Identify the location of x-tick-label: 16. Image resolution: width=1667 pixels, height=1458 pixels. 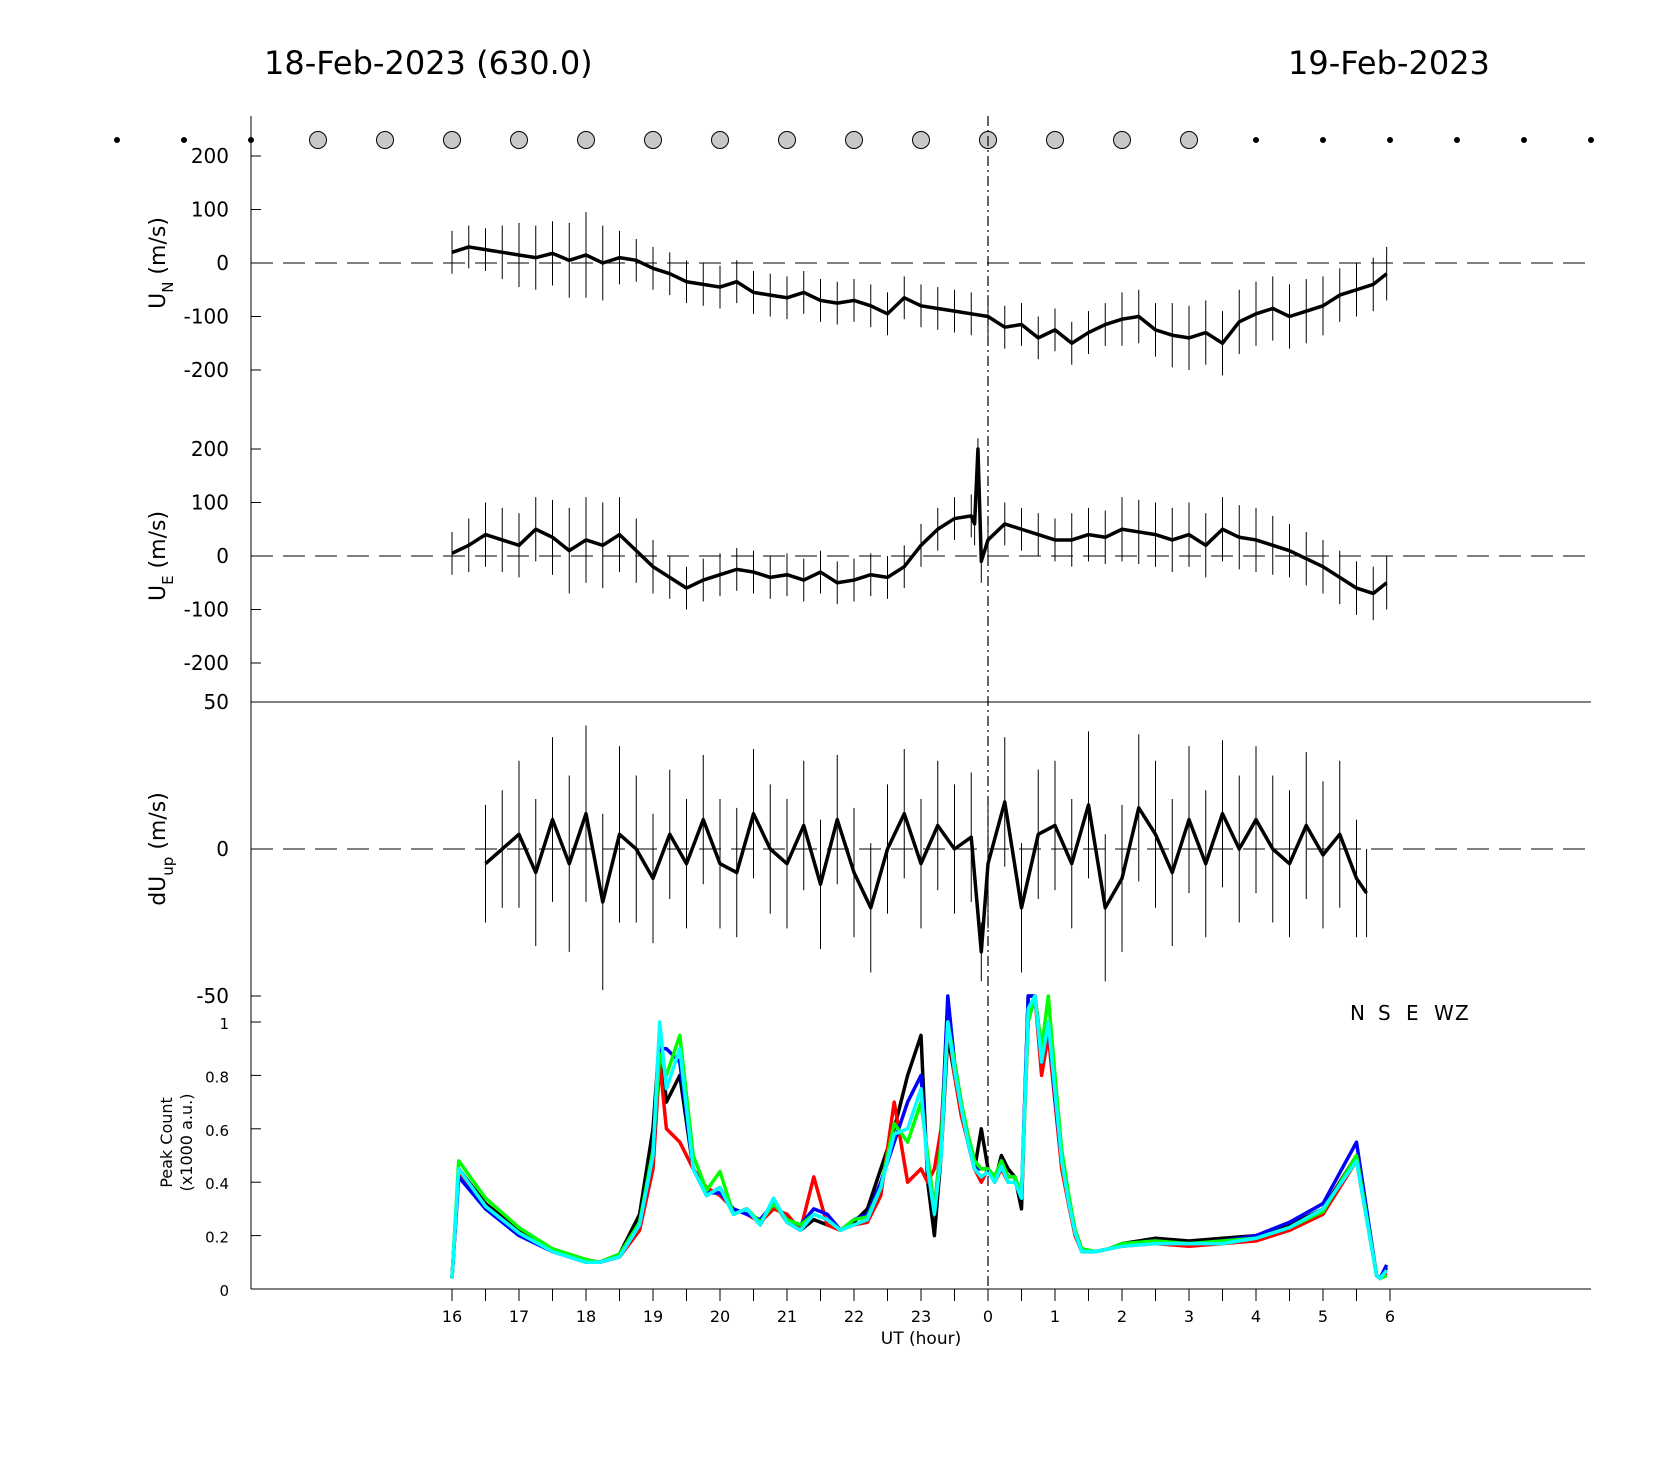
(452, 1316).